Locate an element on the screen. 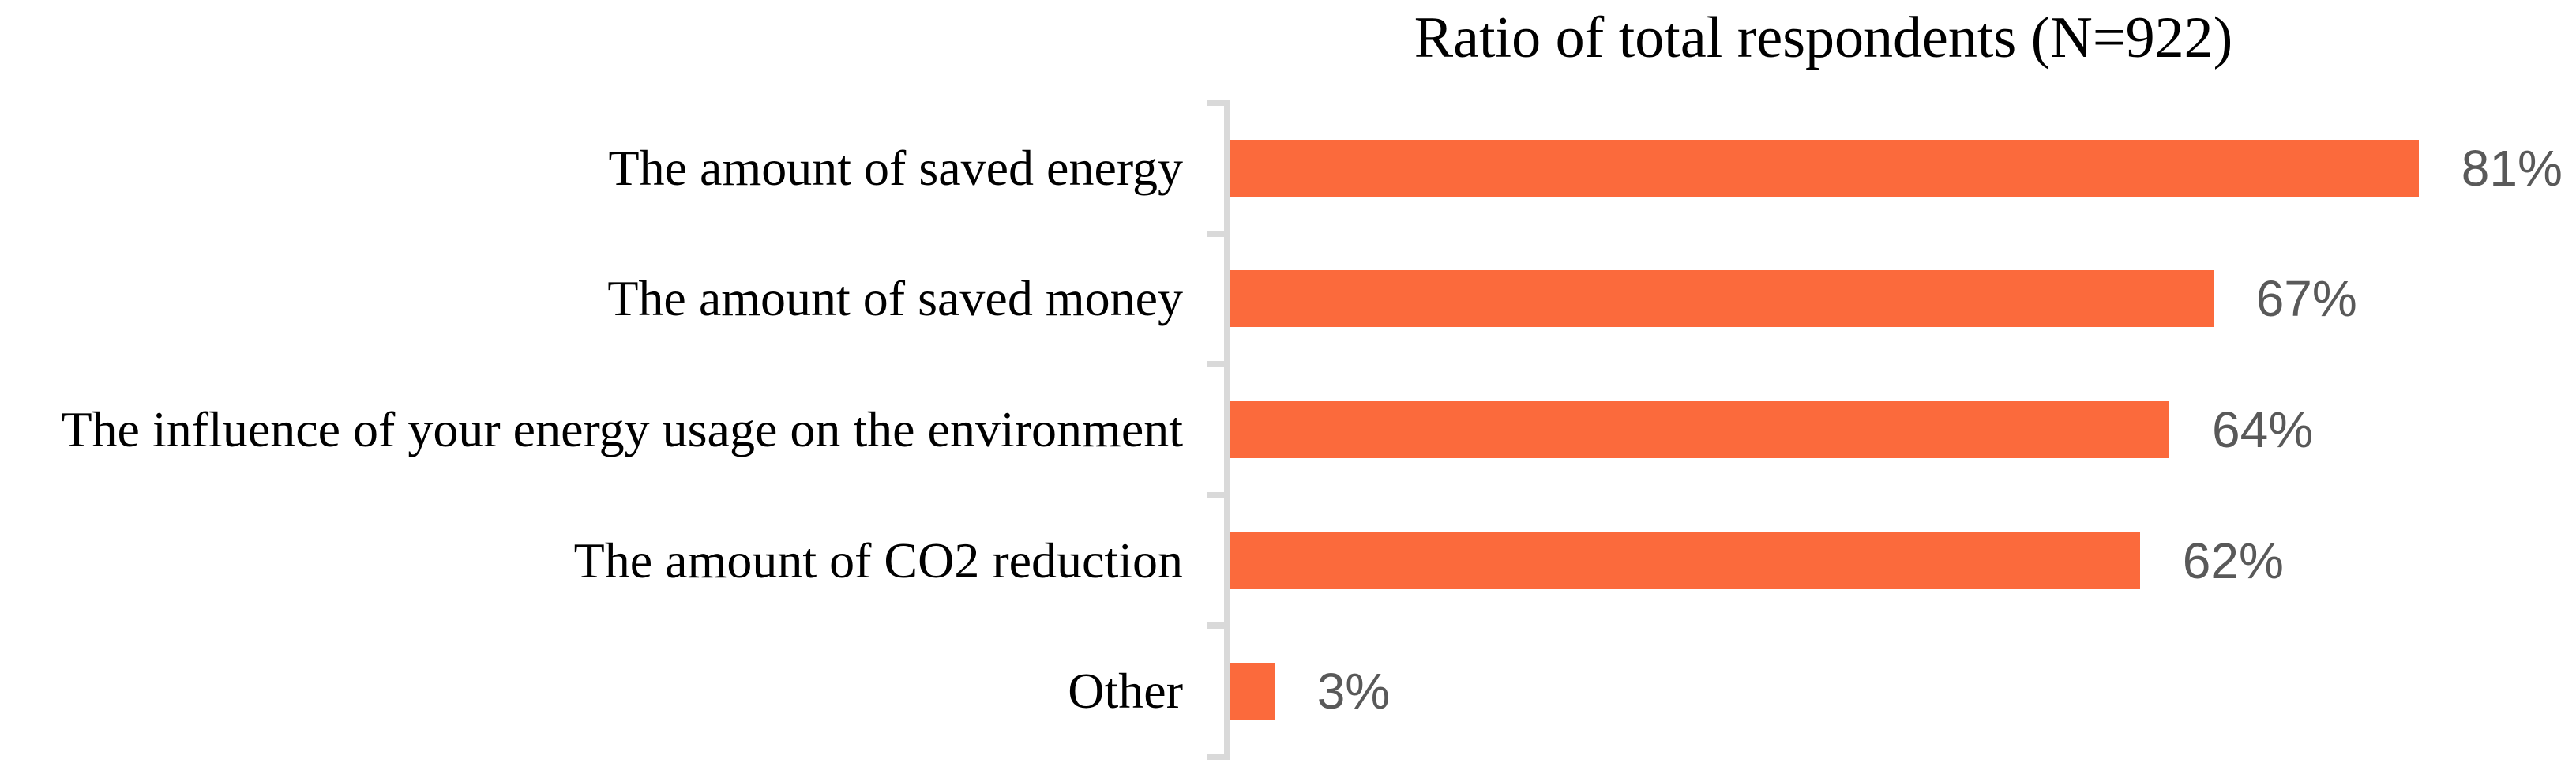 The width and height of the screenshot is (2576, 782). category-axis-line is located at coordinates (1227, 430).